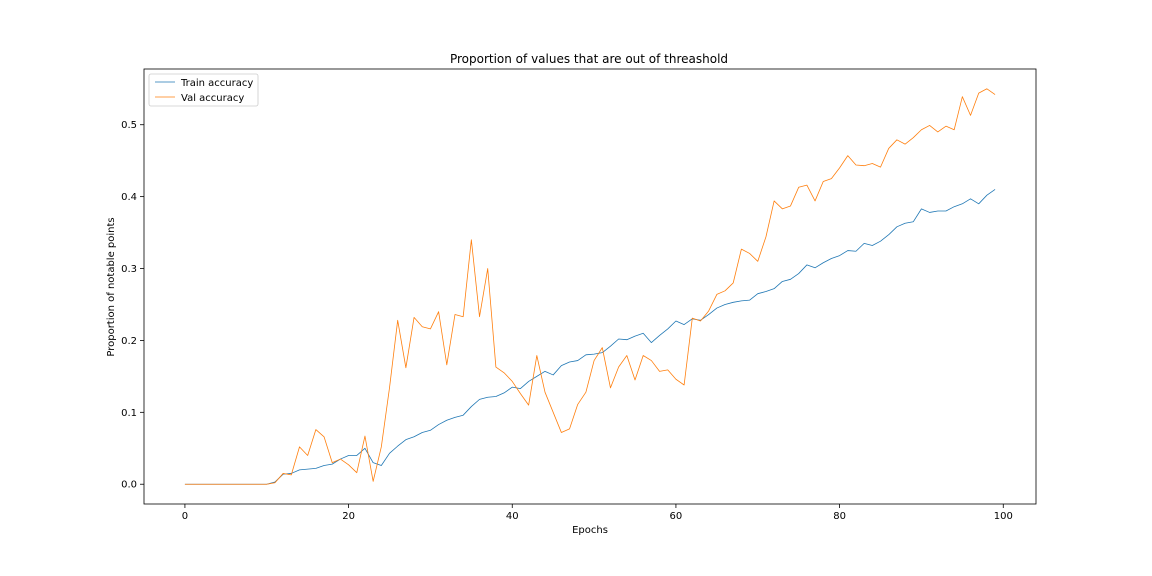  What do you see at coordinates (129, 269) in the screenshot?
I see `y-tick-label: 0.3` at bounding box center [129, 269].